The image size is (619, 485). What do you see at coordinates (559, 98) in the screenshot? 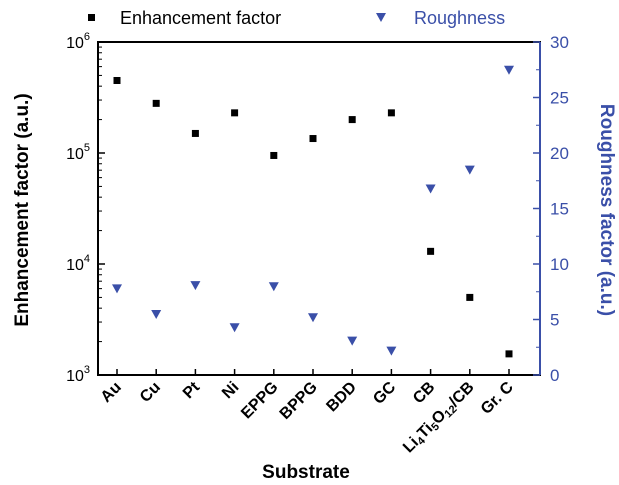
I see `y-tick-label-right: 25` at bounding box center [559, 98].